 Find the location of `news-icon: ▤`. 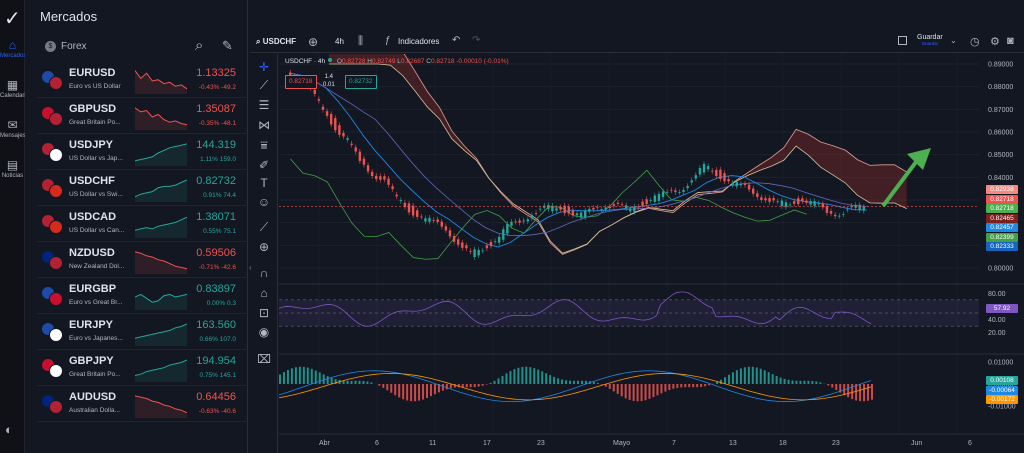

news-icon: ▤ is located at coordinates (12, 165).